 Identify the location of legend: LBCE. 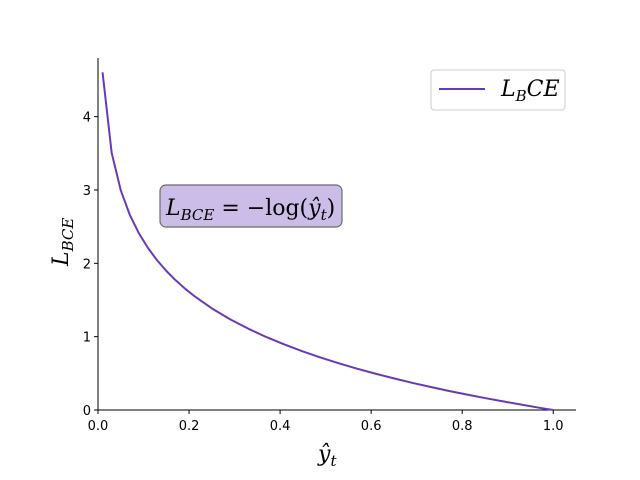
(498, 90).